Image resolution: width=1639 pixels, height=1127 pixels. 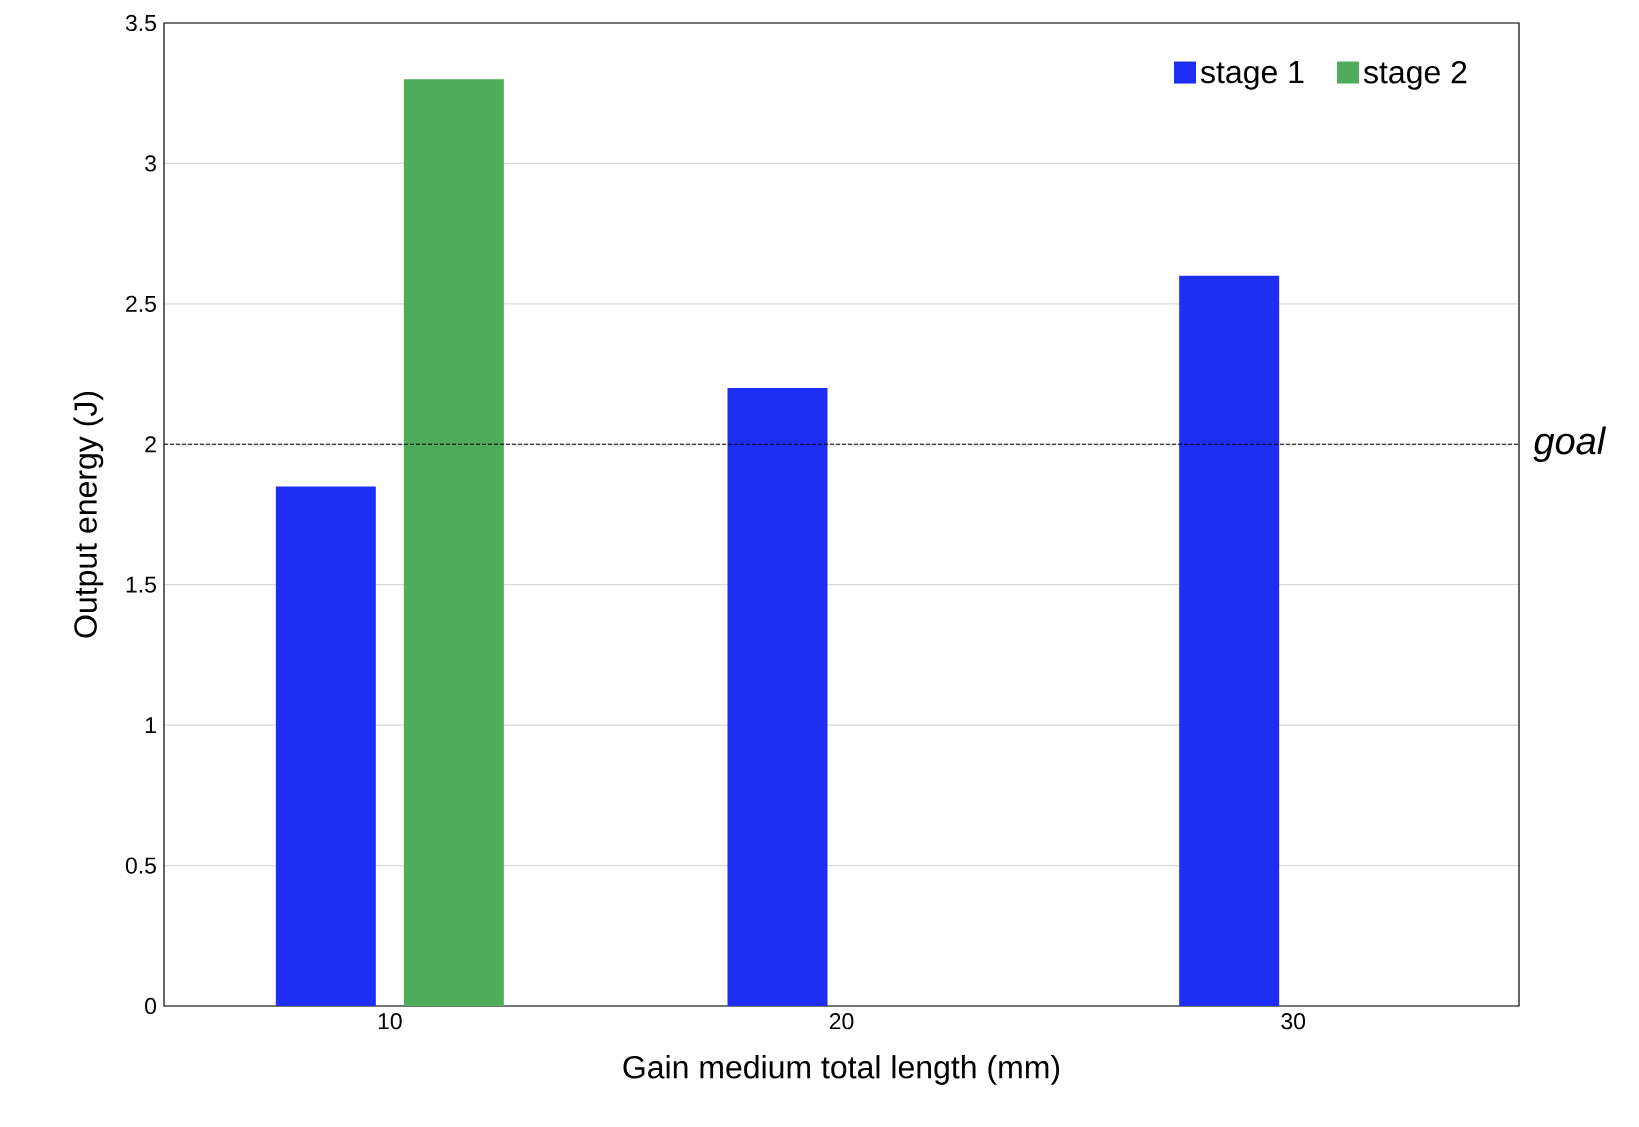 What do you see at coordinates (1293, 1021) in the screenshot?
I see `x-tick-label: 30` at bounding box center [1293, 1021].